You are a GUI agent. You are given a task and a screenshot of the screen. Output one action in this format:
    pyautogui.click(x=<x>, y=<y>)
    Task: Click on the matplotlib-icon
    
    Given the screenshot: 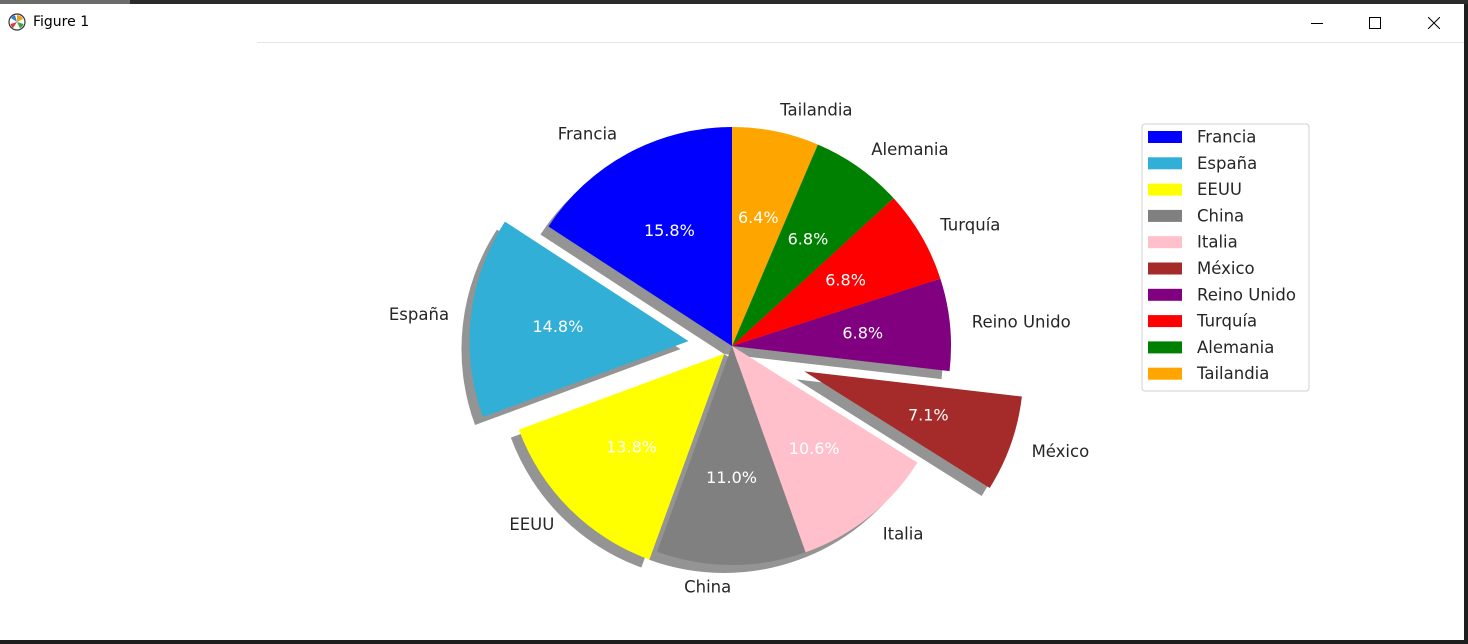 What is the action you would take?
    pyautogui.click(x=17, y=22)
    